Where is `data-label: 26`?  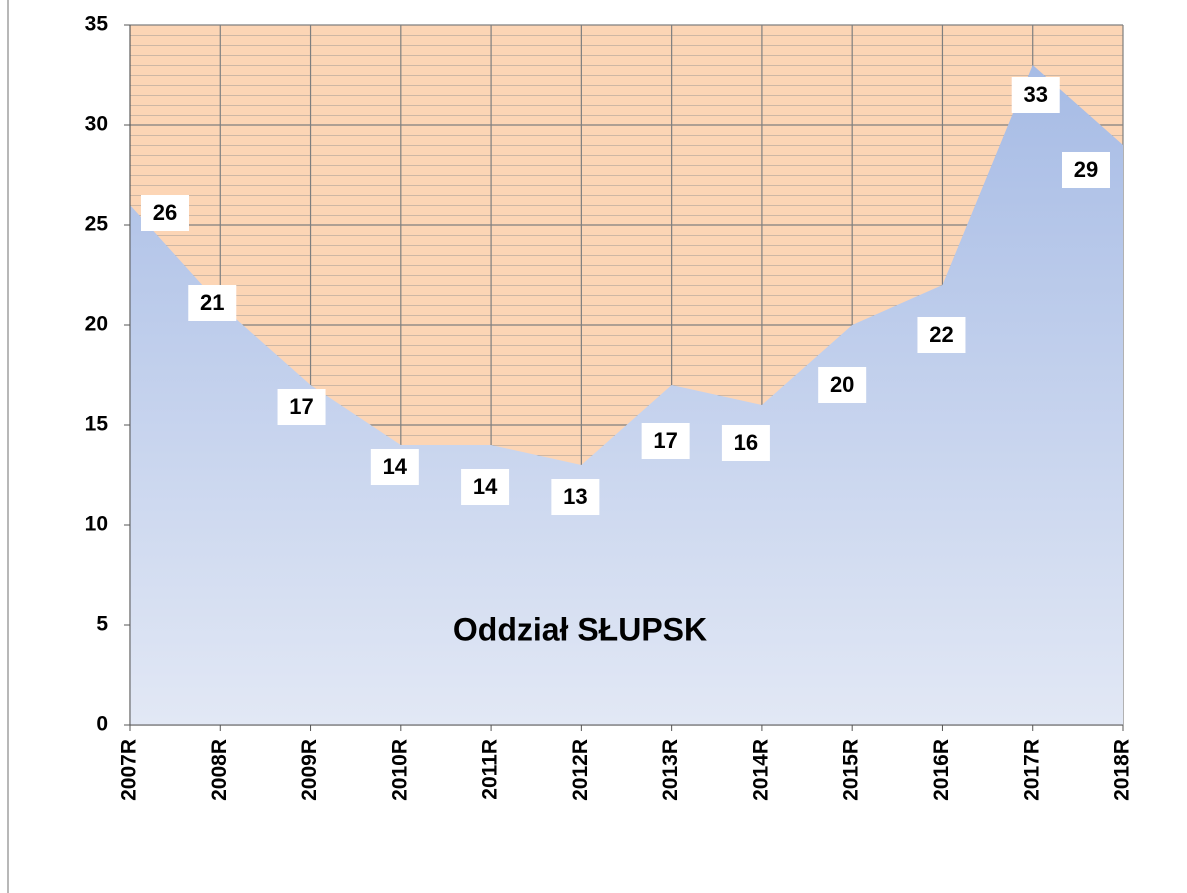 data-label: 26 is located at coordinates (165, 212).